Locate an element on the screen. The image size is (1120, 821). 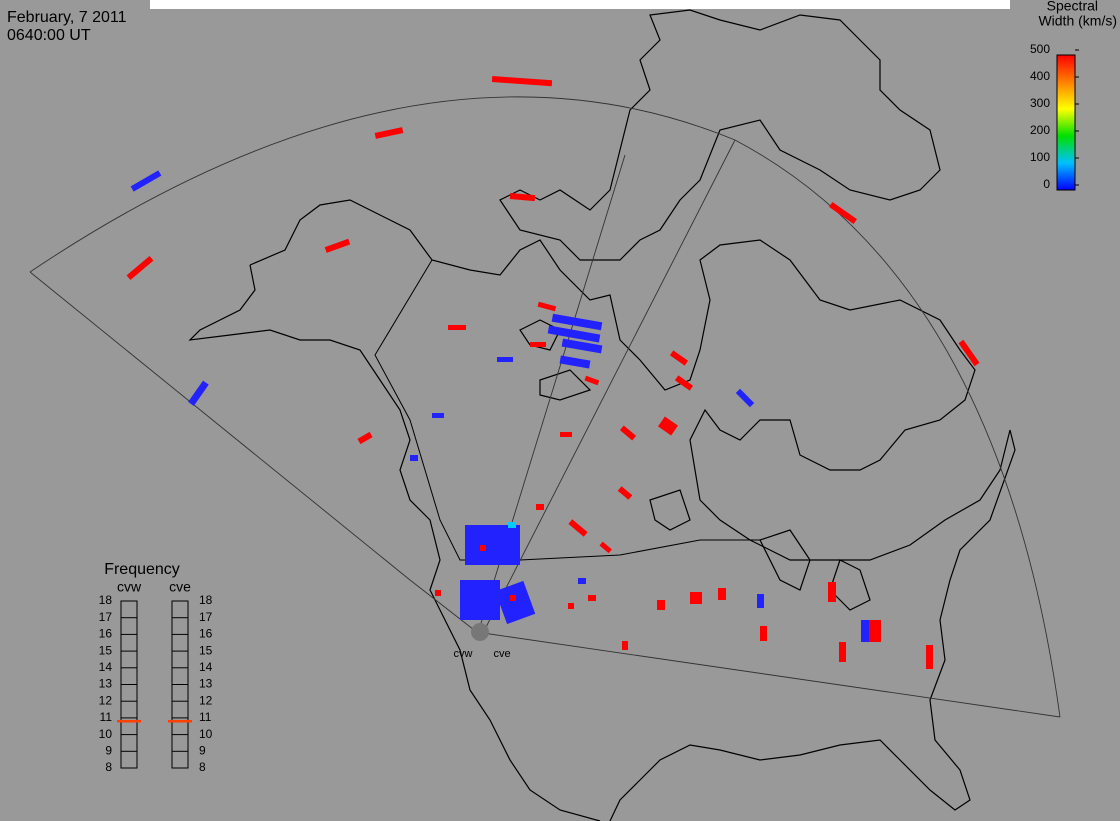
colorbar-tick-label: 400 is located at coordinates (1040, 76).